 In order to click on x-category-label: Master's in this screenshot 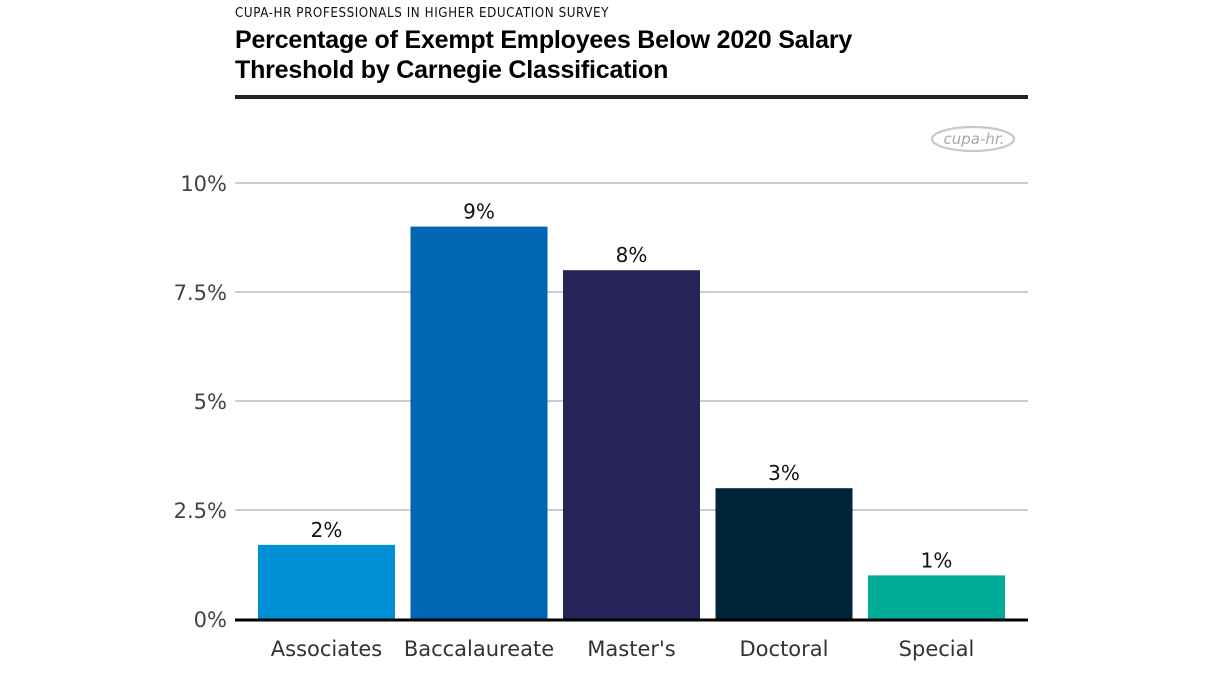, I will do `click(631, 649)`.